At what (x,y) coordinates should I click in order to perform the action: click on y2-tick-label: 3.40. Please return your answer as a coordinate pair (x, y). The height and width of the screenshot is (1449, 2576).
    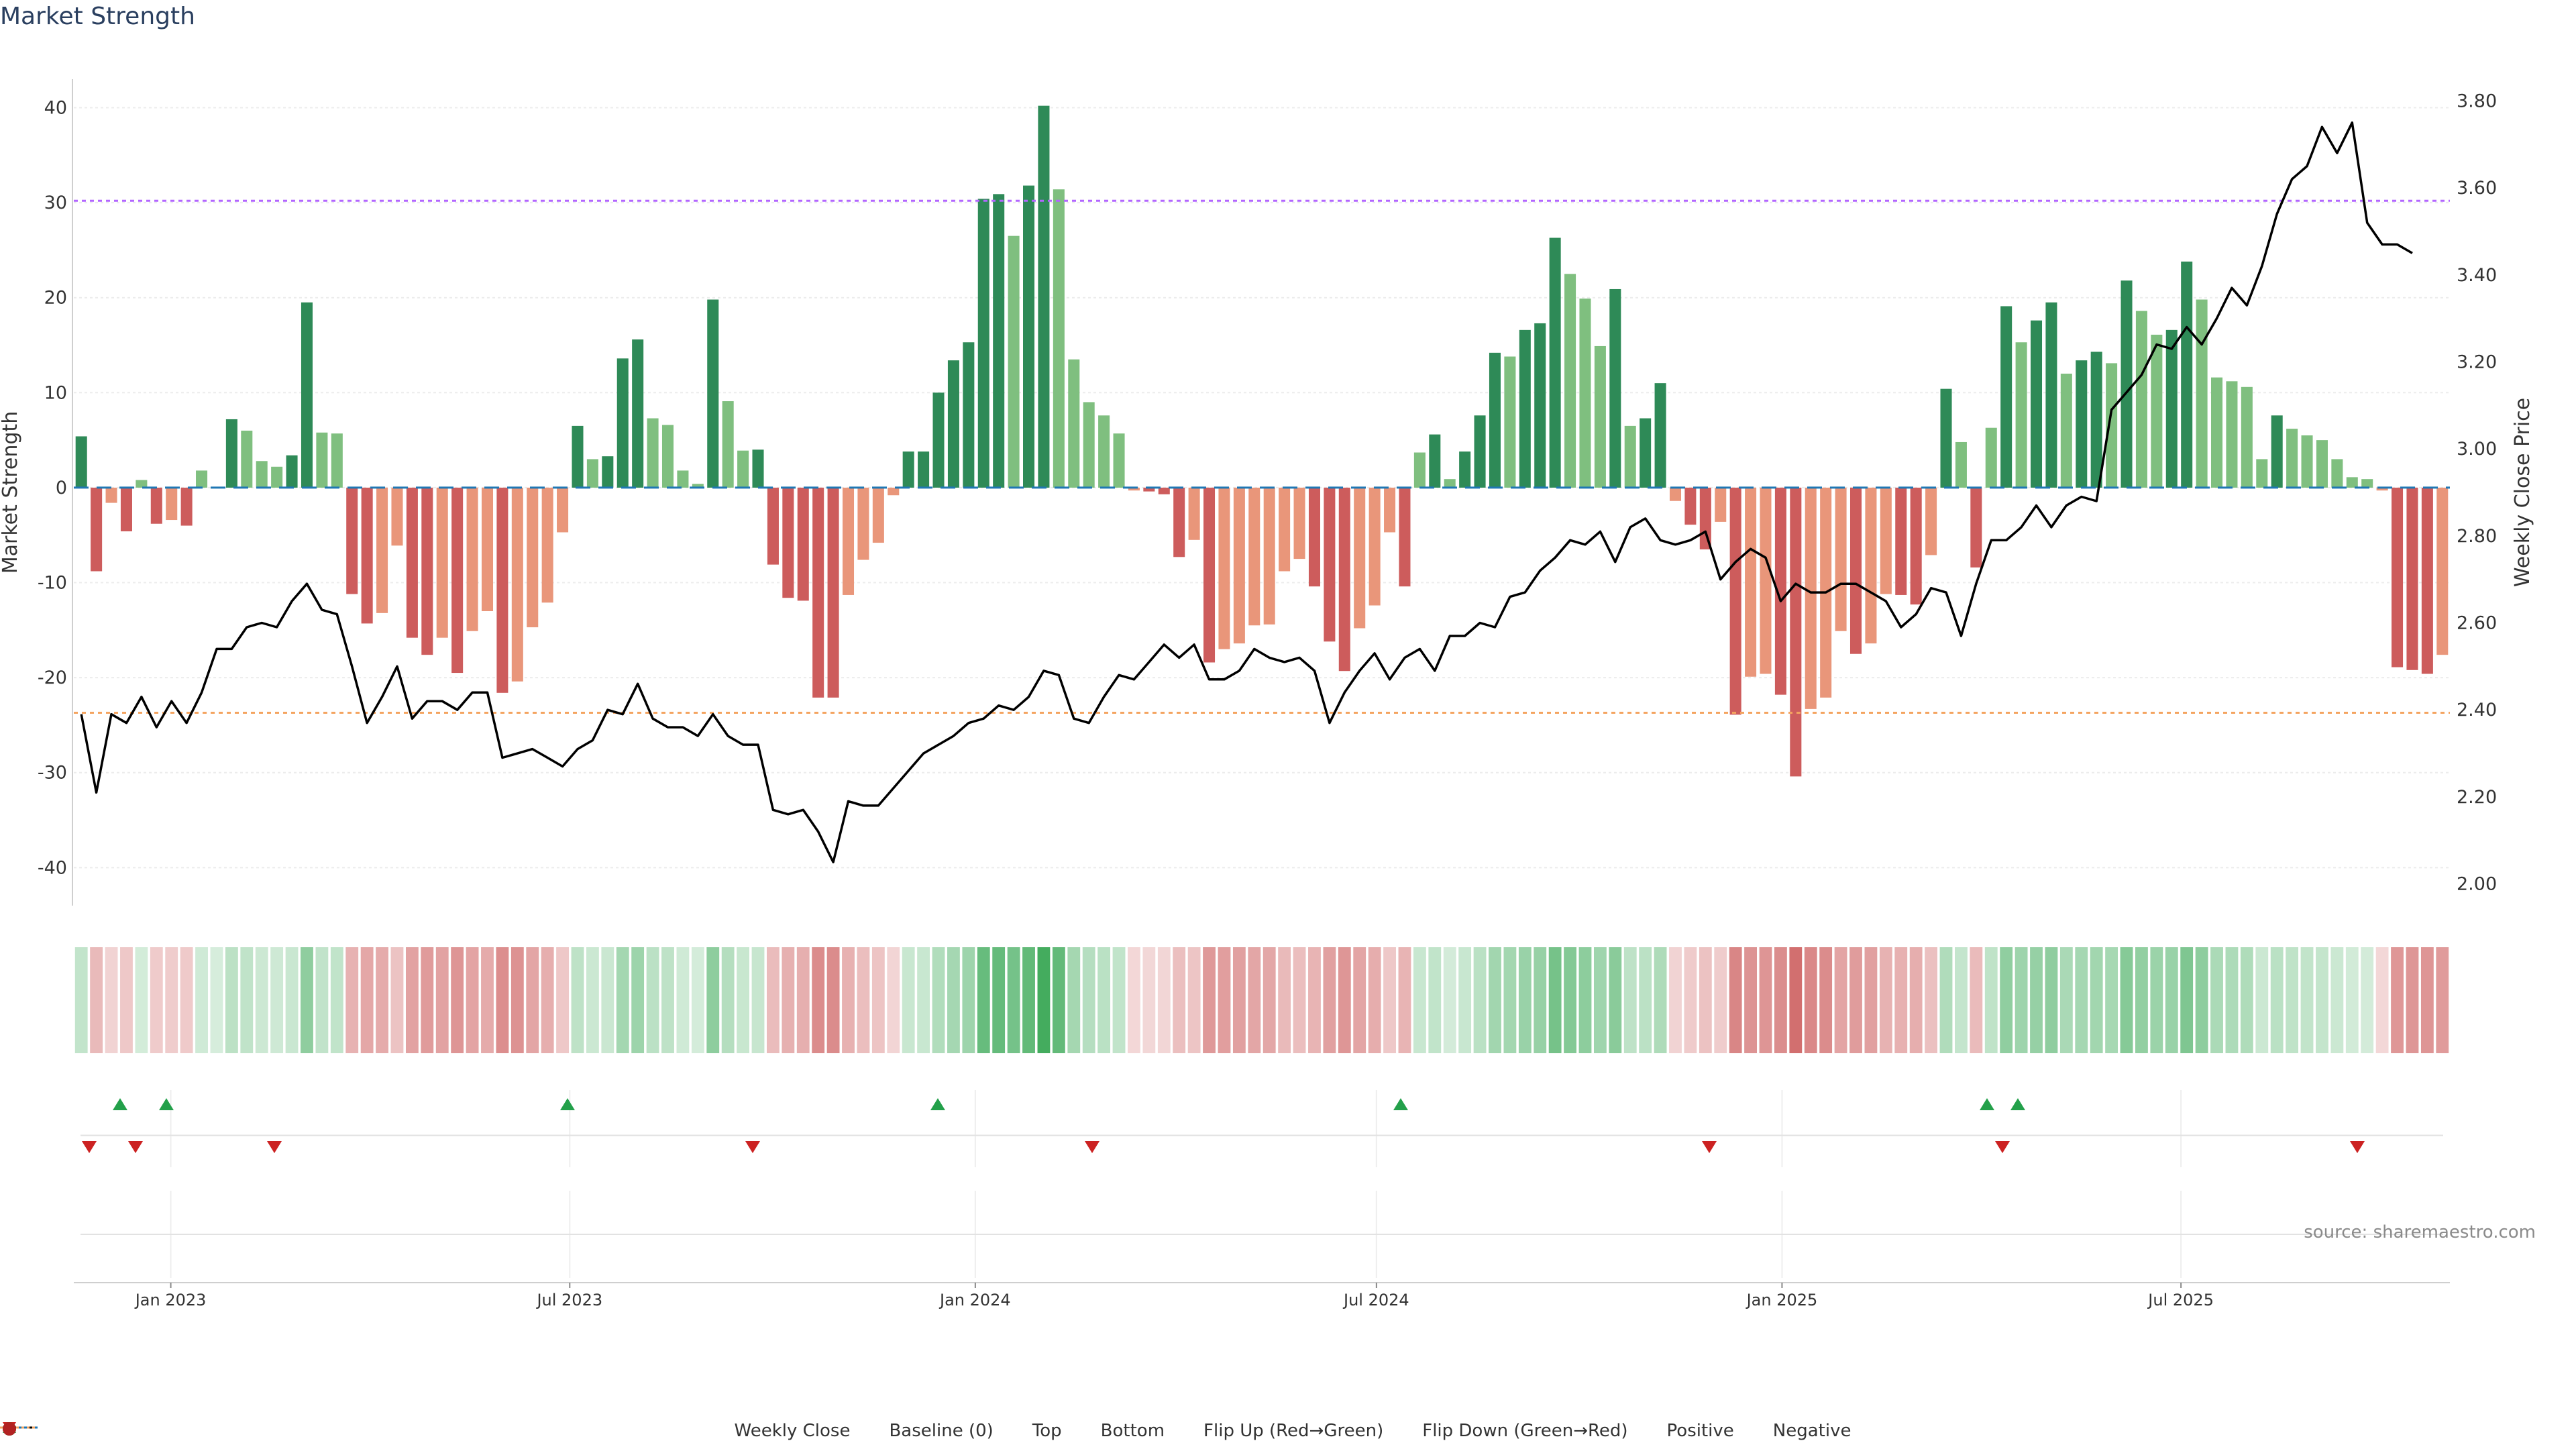
    Looking at the image, I should click on (2477, 275).